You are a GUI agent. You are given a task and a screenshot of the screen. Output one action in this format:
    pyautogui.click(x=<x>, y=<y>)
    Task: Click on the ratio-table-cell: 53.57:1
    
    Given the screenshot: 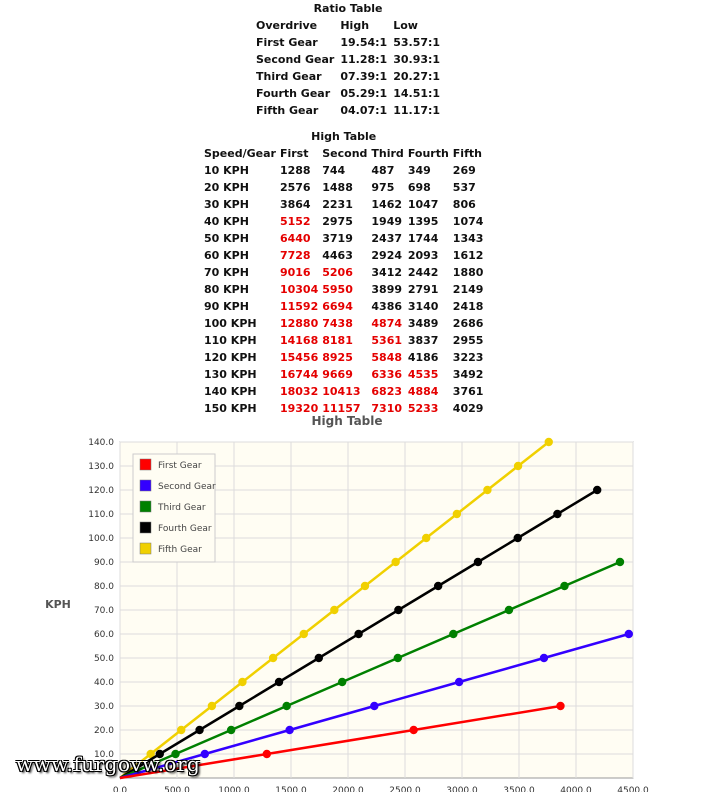 What is the action you would take?
    pyautogui.click(x=417, y=42)
    